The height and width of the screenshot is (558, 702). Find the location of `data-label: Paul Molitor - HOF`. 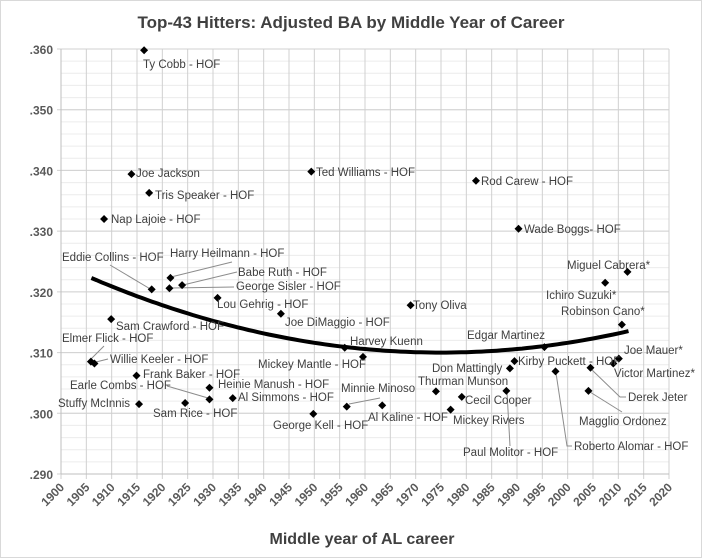

data-label: Paul Molitor - HOF is located at coordinates (510, 453).